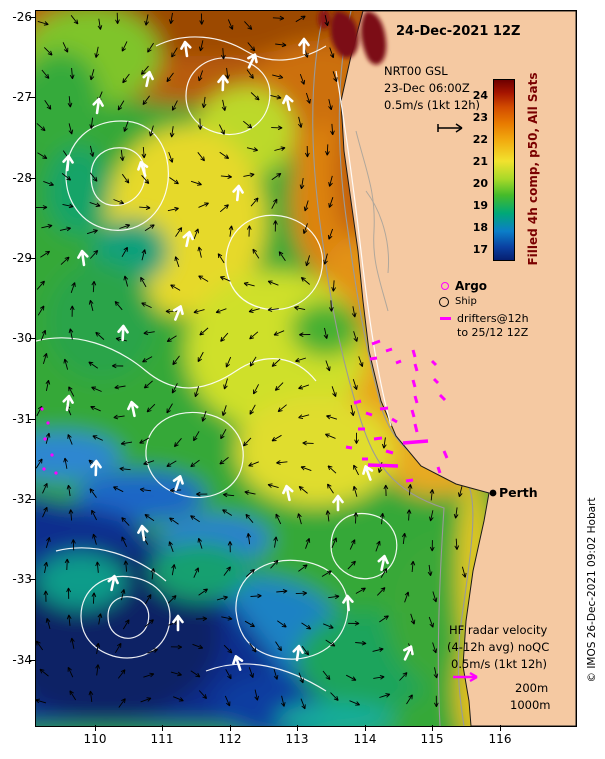  I want to click on vector-scale-label: 0.5m/s (1kt 12h), so click(432, 105).